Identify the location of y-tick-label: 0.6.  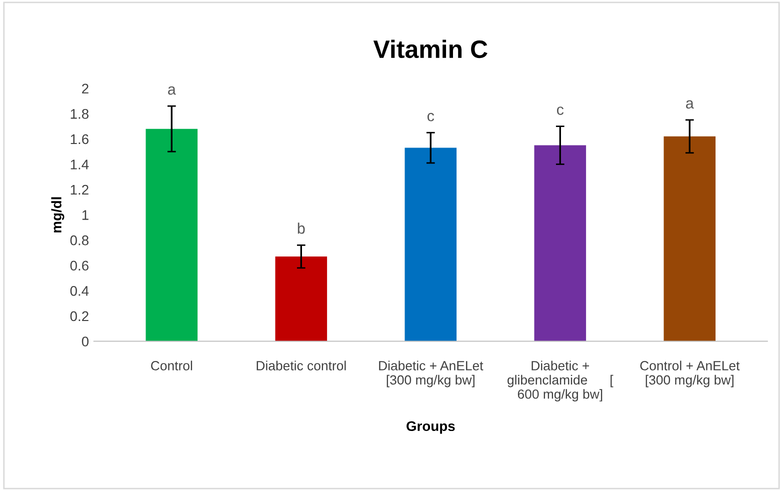
(79, 265).